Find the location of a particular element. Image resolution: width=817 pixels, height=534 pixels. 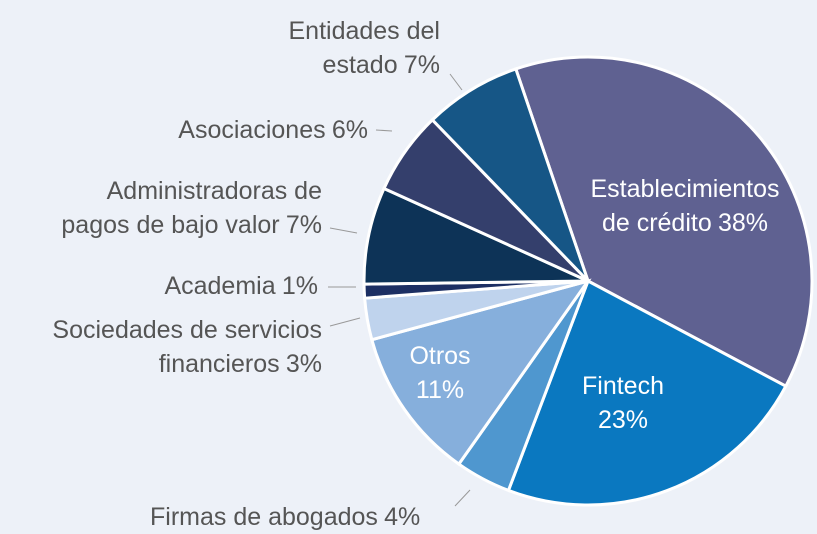

value-label: 6% is located at coordinates (349, 130).